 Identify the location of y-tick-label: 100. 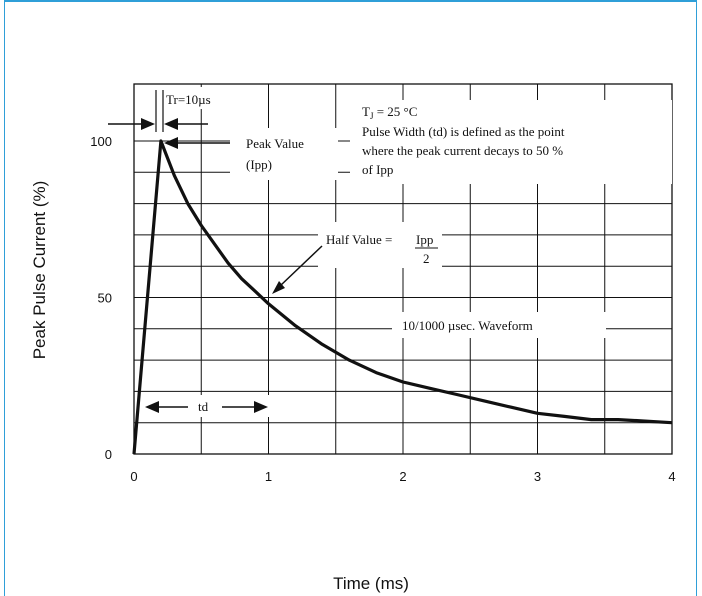
(101, 141).